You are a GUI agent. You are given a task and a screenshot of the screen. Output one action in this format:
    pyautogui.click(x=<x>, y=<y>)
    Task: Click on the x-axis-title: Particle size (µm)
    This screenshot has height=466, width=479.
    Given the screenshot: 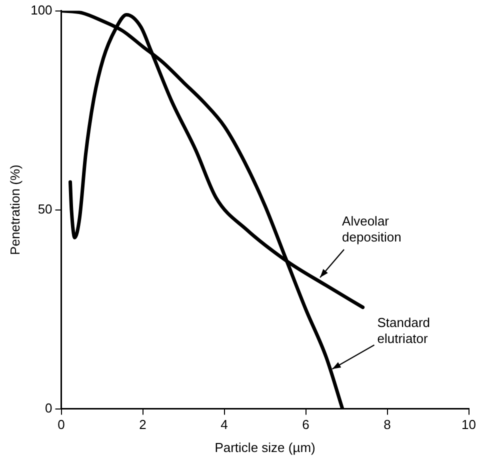 What is the action you would take?
    pyautogui.click(x=265, y=447)
    